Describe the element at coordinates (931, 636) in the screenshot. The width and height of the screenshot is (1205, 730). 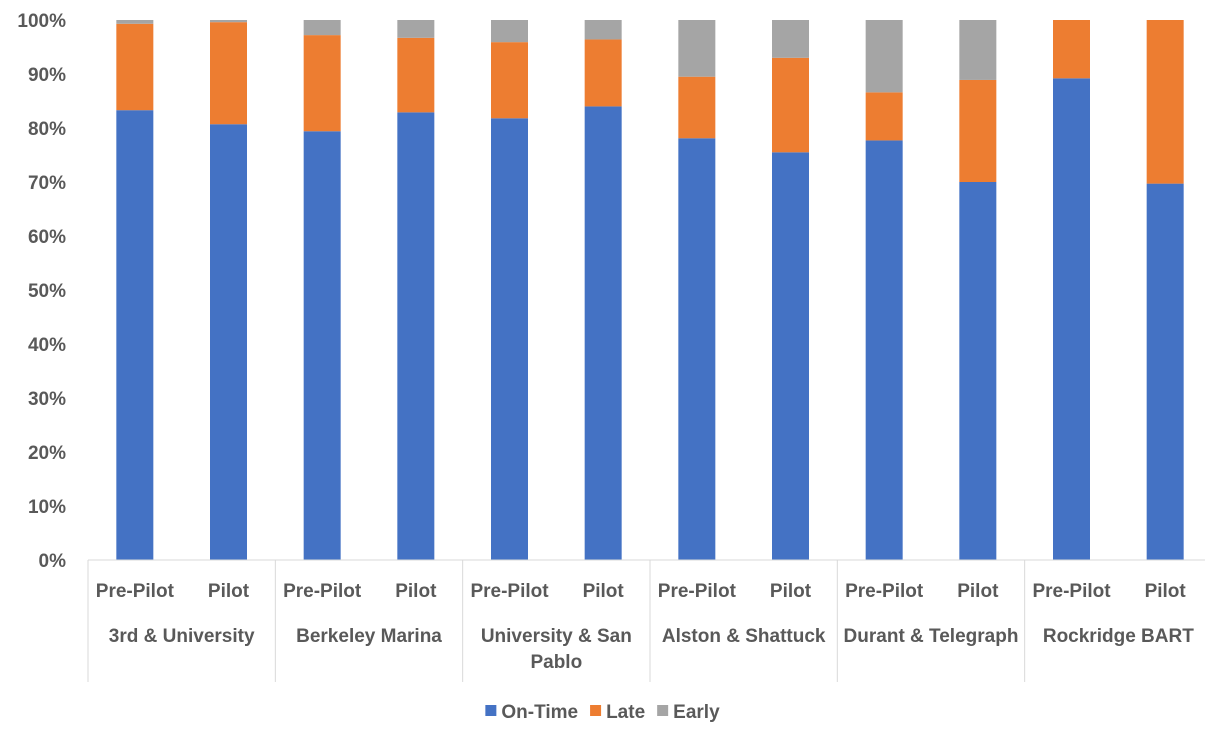
I see `x-group-label: Durant & Telegraph` at that location.